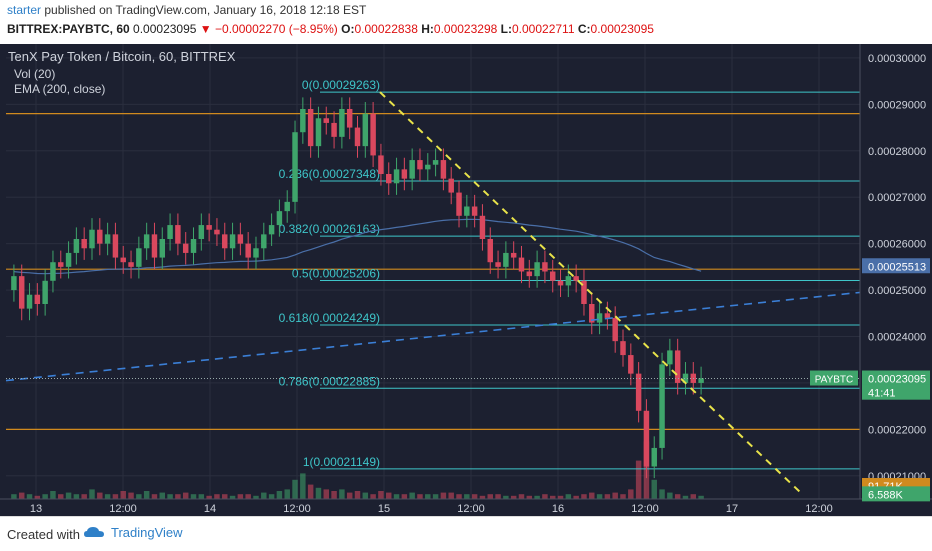 This screenshot has height=551, width=932. What do you see at coordinates (622, 29) in the screenshot?
I see `close-value: 0.00023095` at bounding box center [622, 29].